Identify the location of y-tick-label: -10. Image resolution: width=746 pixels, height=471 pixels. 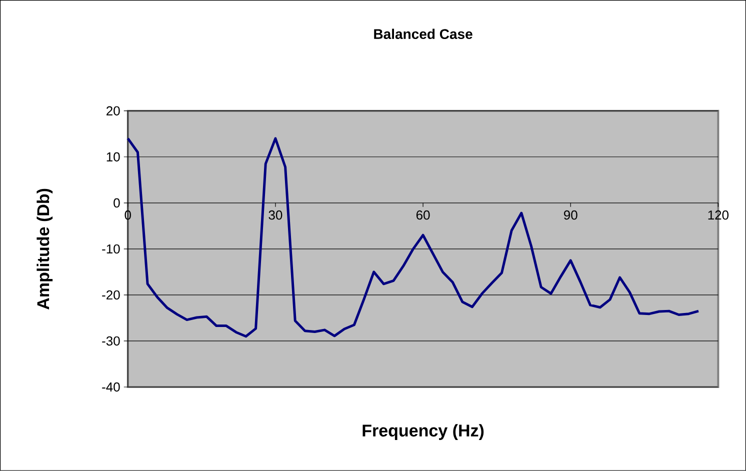
(111, 249).